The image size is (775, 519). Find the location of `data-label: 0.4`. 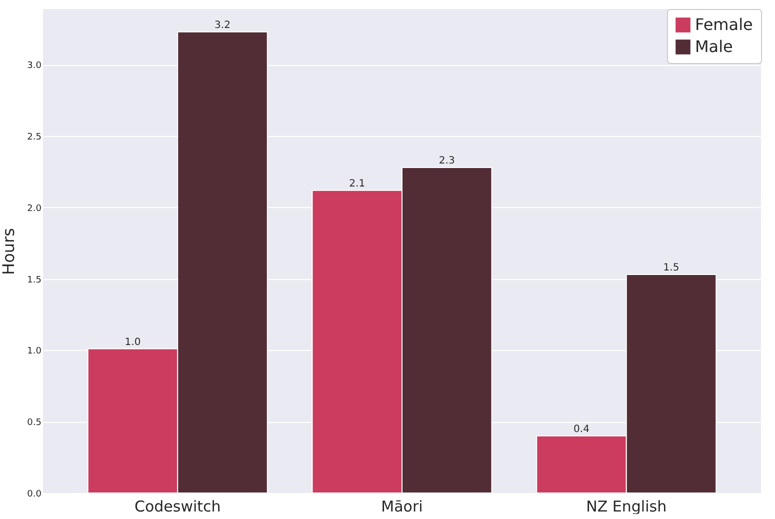

data-label: 0.4 is located at coordinates (582, 429).